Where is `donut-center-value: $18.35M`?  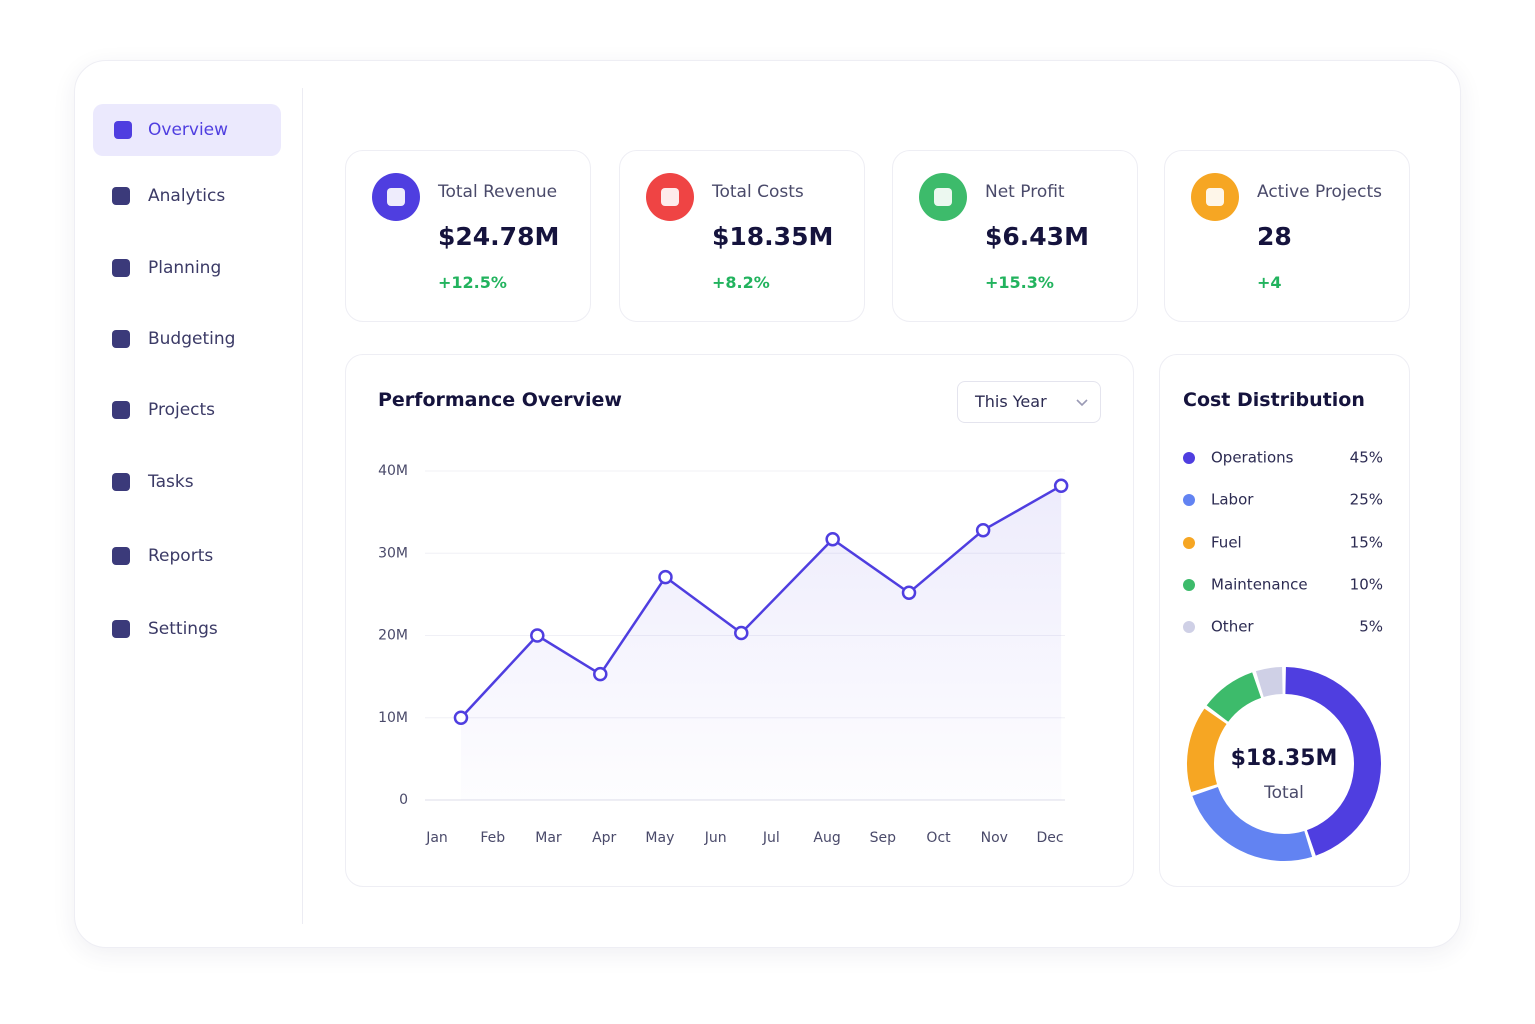
donut-center-value: $18.35M is located at coordinates (1284, 758).